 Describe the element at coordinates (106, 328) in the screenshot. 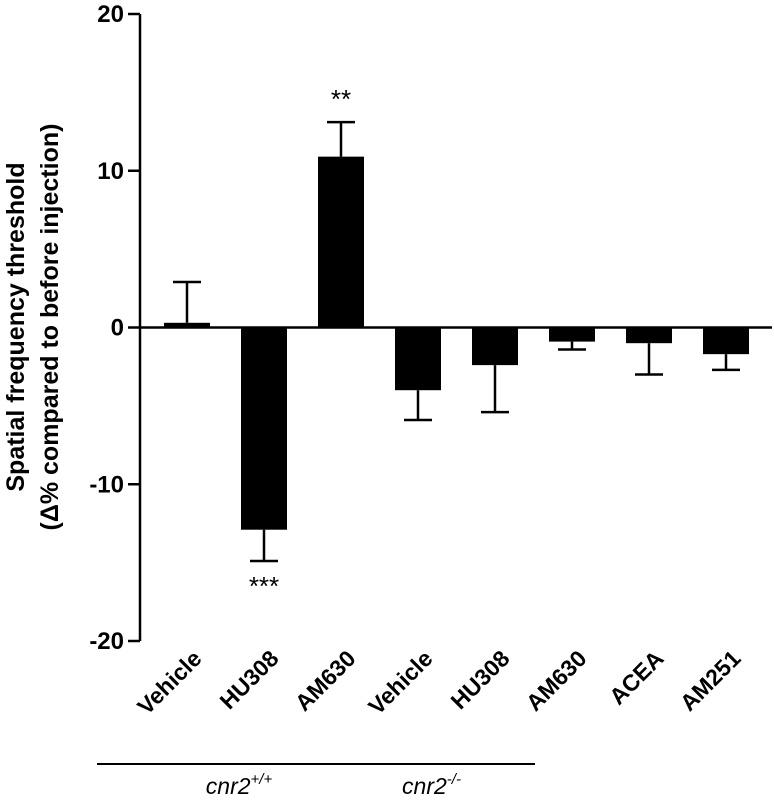

I see `y-tick-labels: 20 10 0 -10 -20` at that location.